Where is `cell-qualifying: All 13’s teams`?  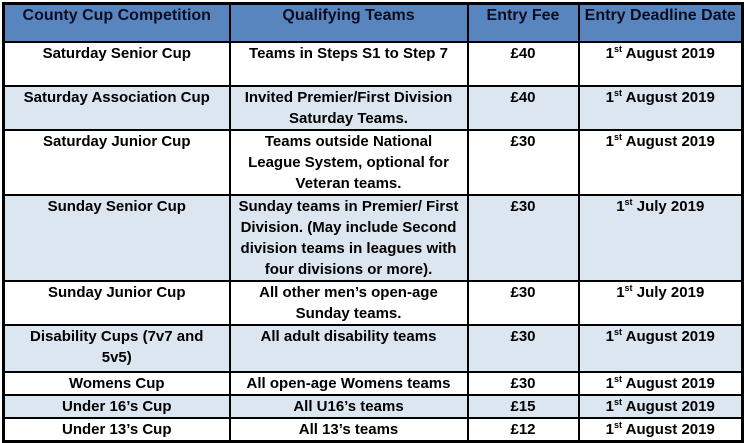 cell-qualifying: All 13’s teams is located at coordinates (348, 429).